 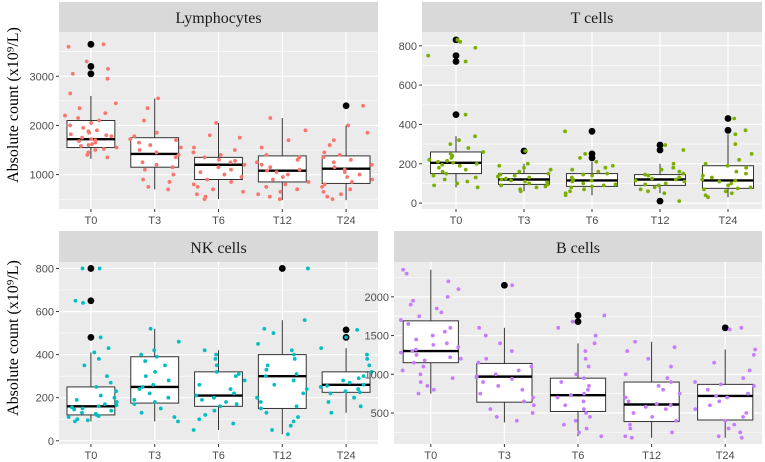 What do you see at coordinates (218, 17) in the screenshot?
I see `strip-lymphocytes` at bounding box center [218, 17].